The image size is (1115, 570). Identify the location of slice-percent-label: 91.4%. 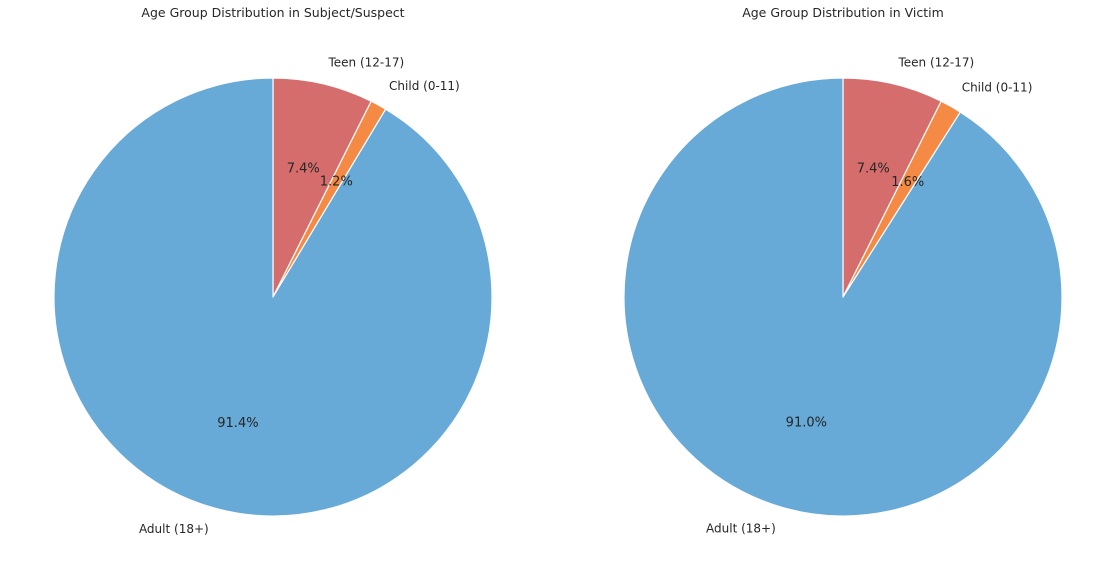
(237, 423).